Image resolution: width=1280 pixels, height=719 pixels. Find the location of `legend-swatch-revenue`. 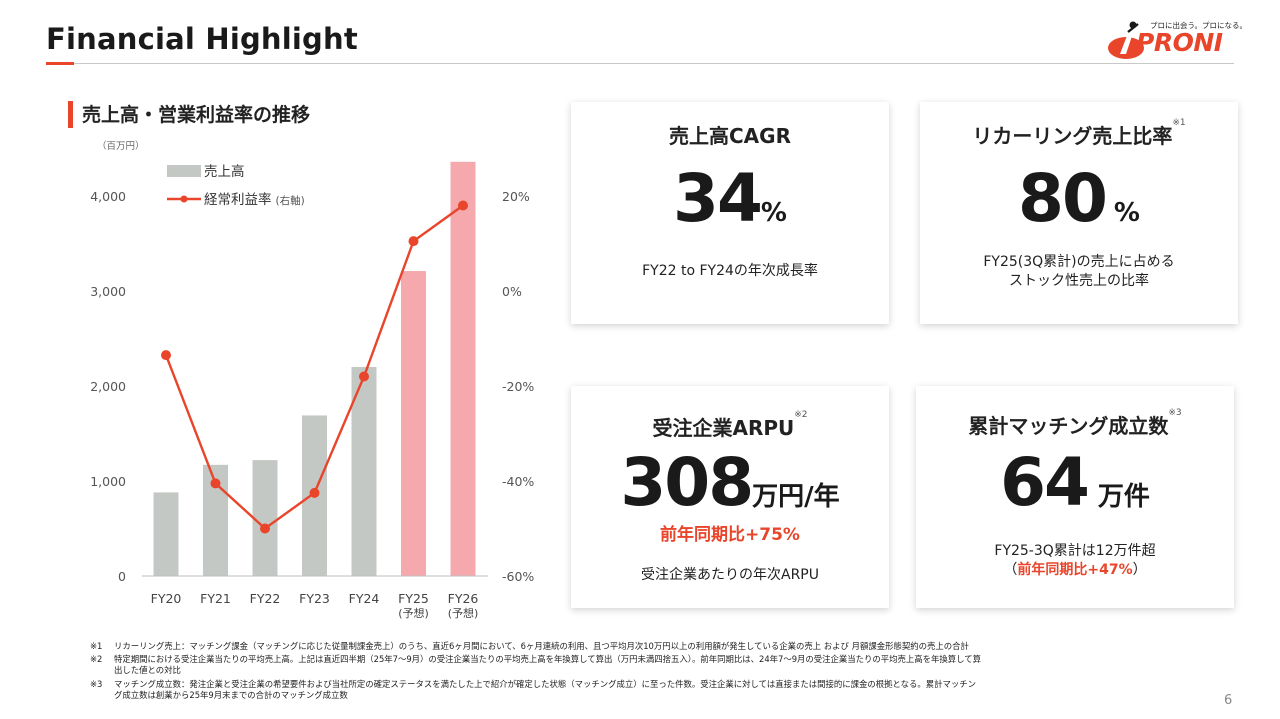

legend-swatch-revenue is located at coordinates (184, 171).